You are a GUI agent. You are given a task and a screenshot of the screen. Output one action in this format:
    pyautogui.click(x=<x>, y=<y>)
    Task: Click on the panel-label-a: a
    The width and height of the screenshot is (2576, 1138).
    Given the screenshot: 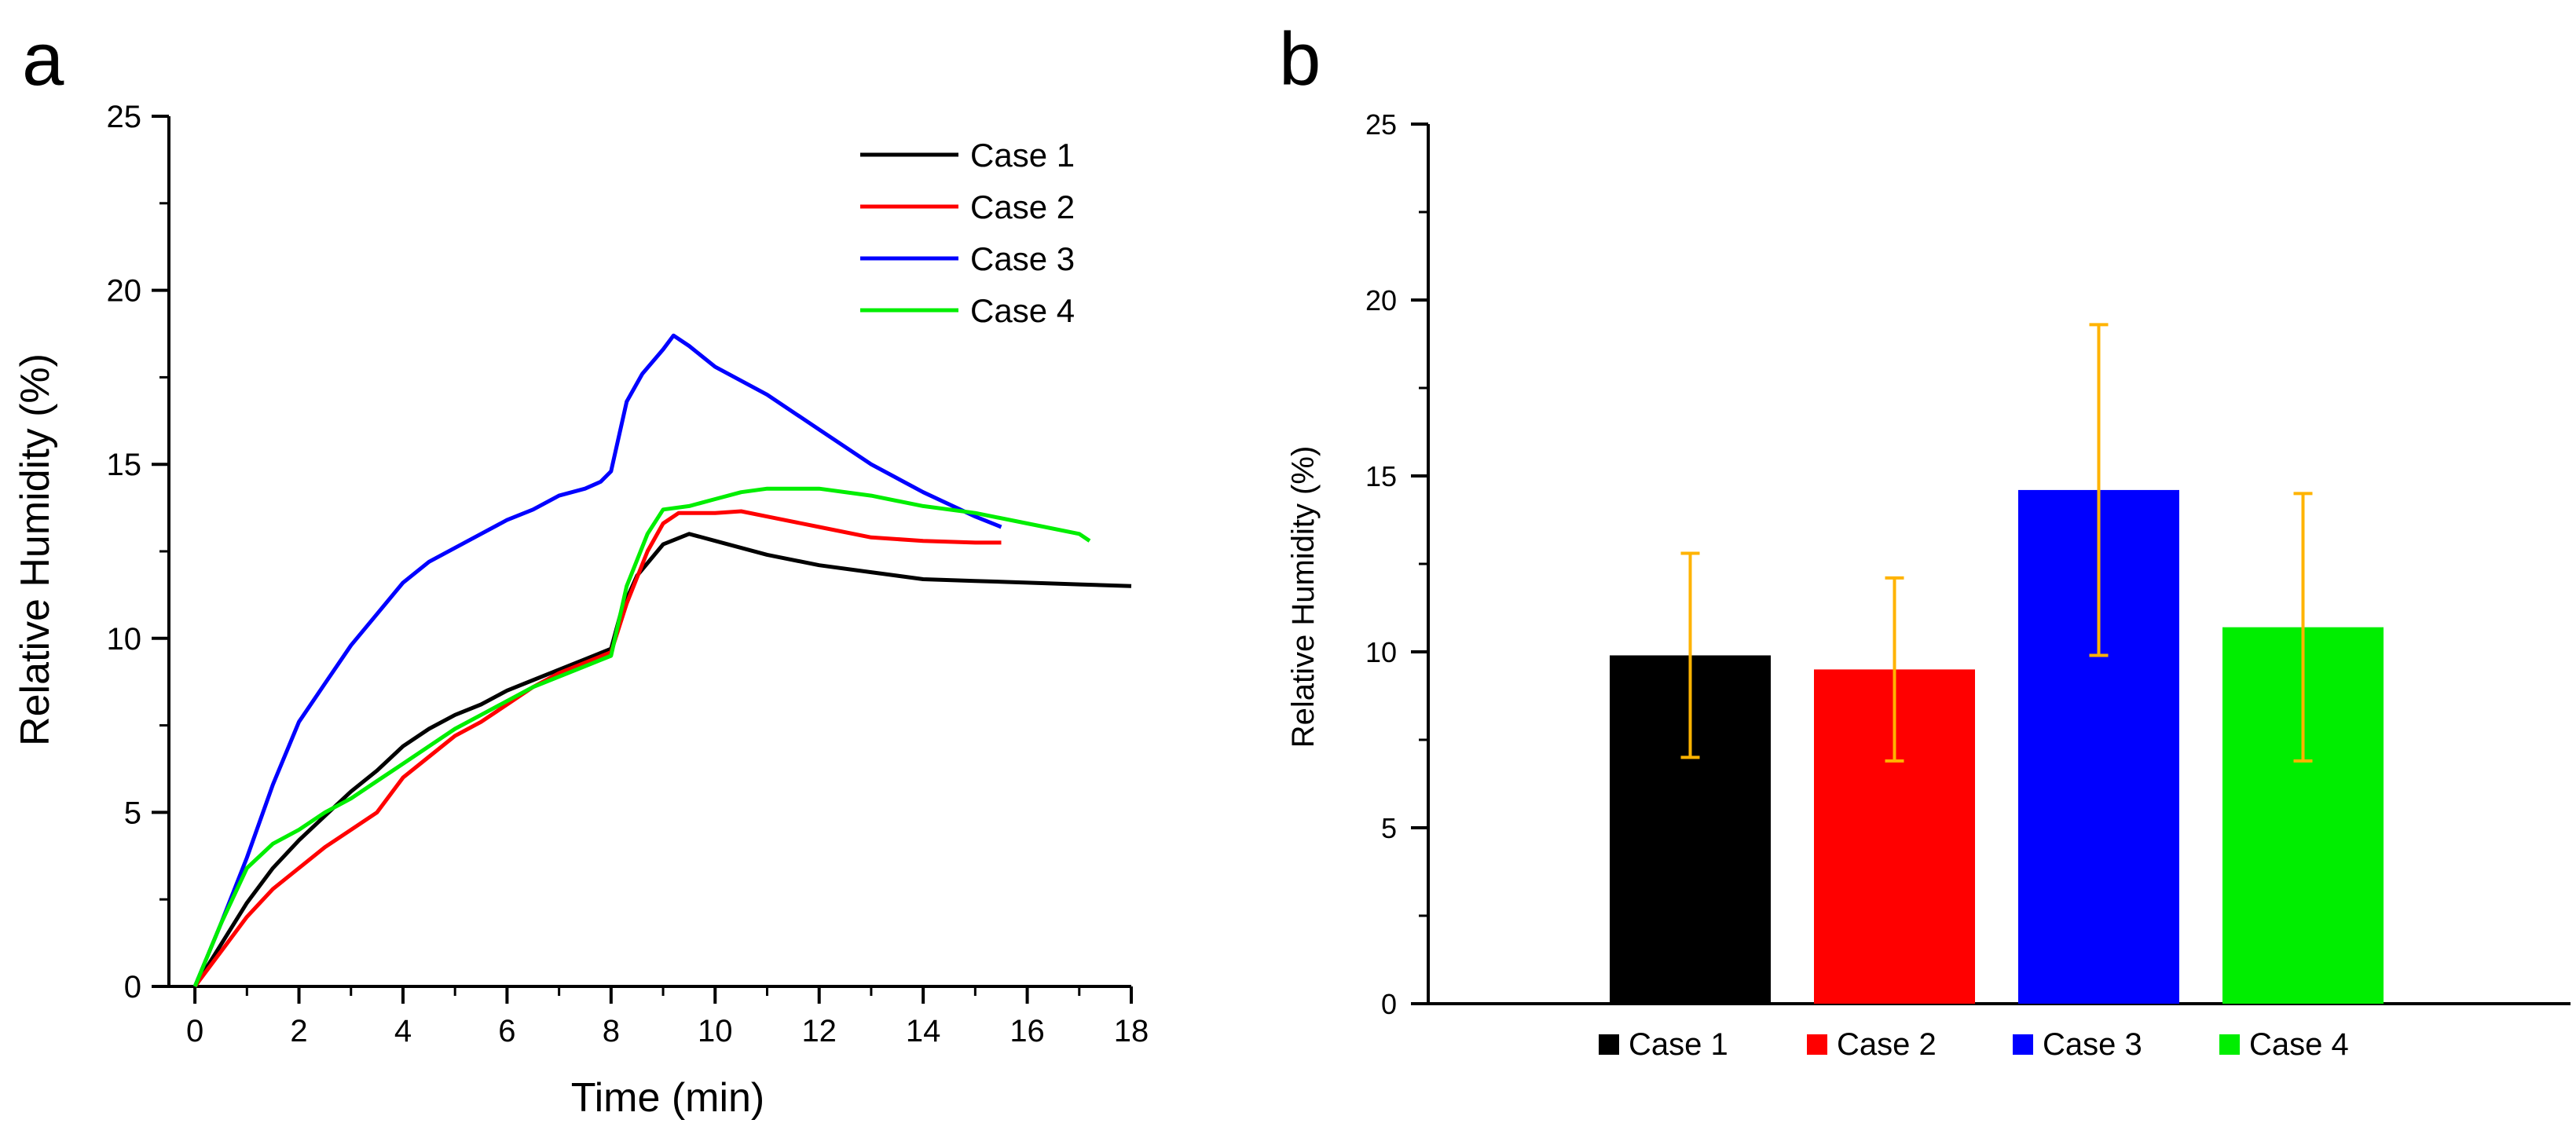 What is the action you would take?
    pyautogui.click(x=43, y=59)
    